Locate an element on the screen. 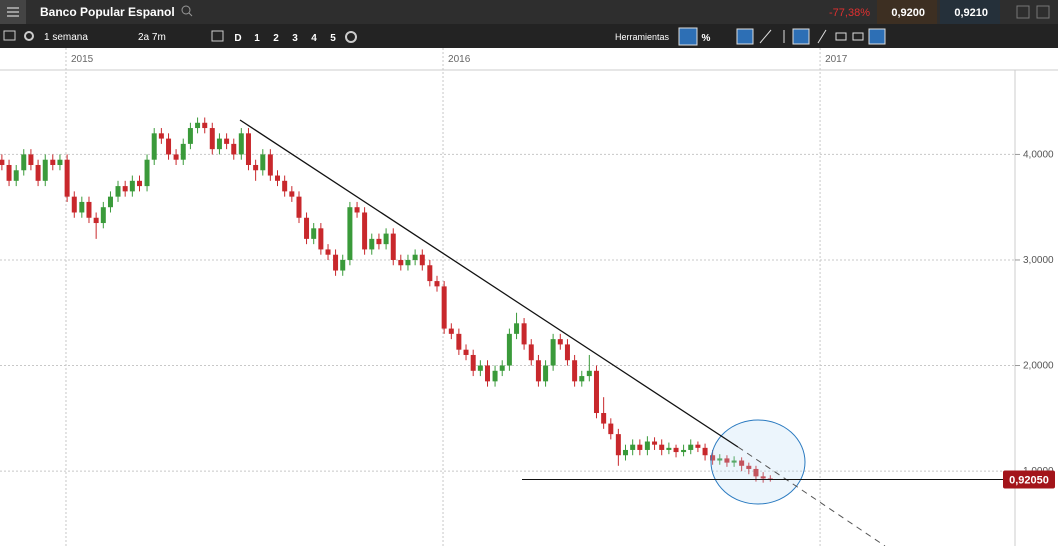 Image resolution: width=1058 pixels, height=546 pixels. close-button is located at coordinates (1043, 12).